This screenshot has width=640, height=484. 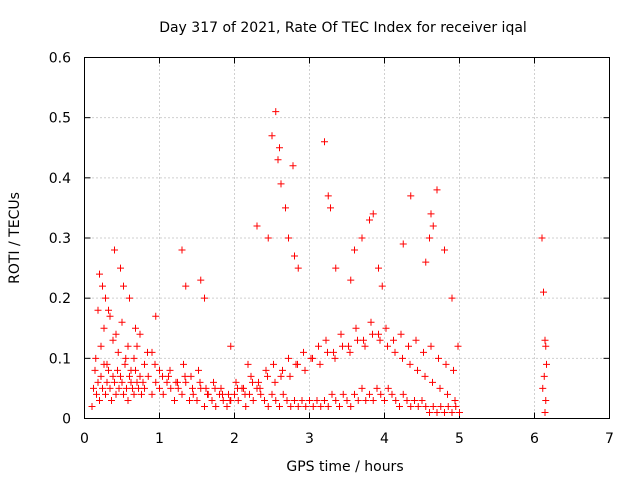 I want to click on x-tick-label: 2, so click(x=234, y=439).